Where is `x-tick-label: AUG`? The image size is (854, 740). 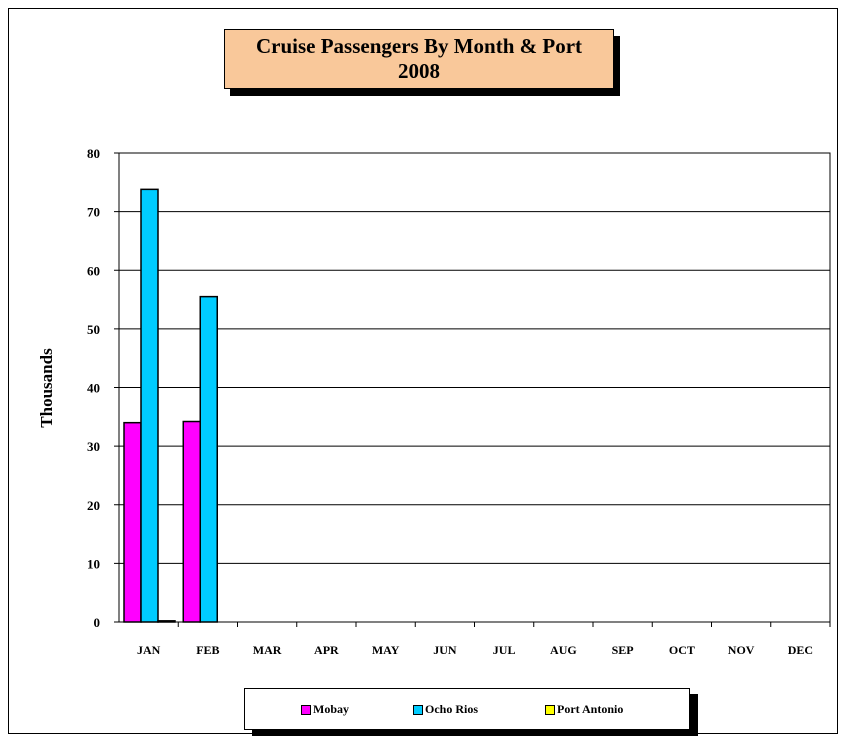 x-tick-label: AUG is located at coordinates (563, 650).